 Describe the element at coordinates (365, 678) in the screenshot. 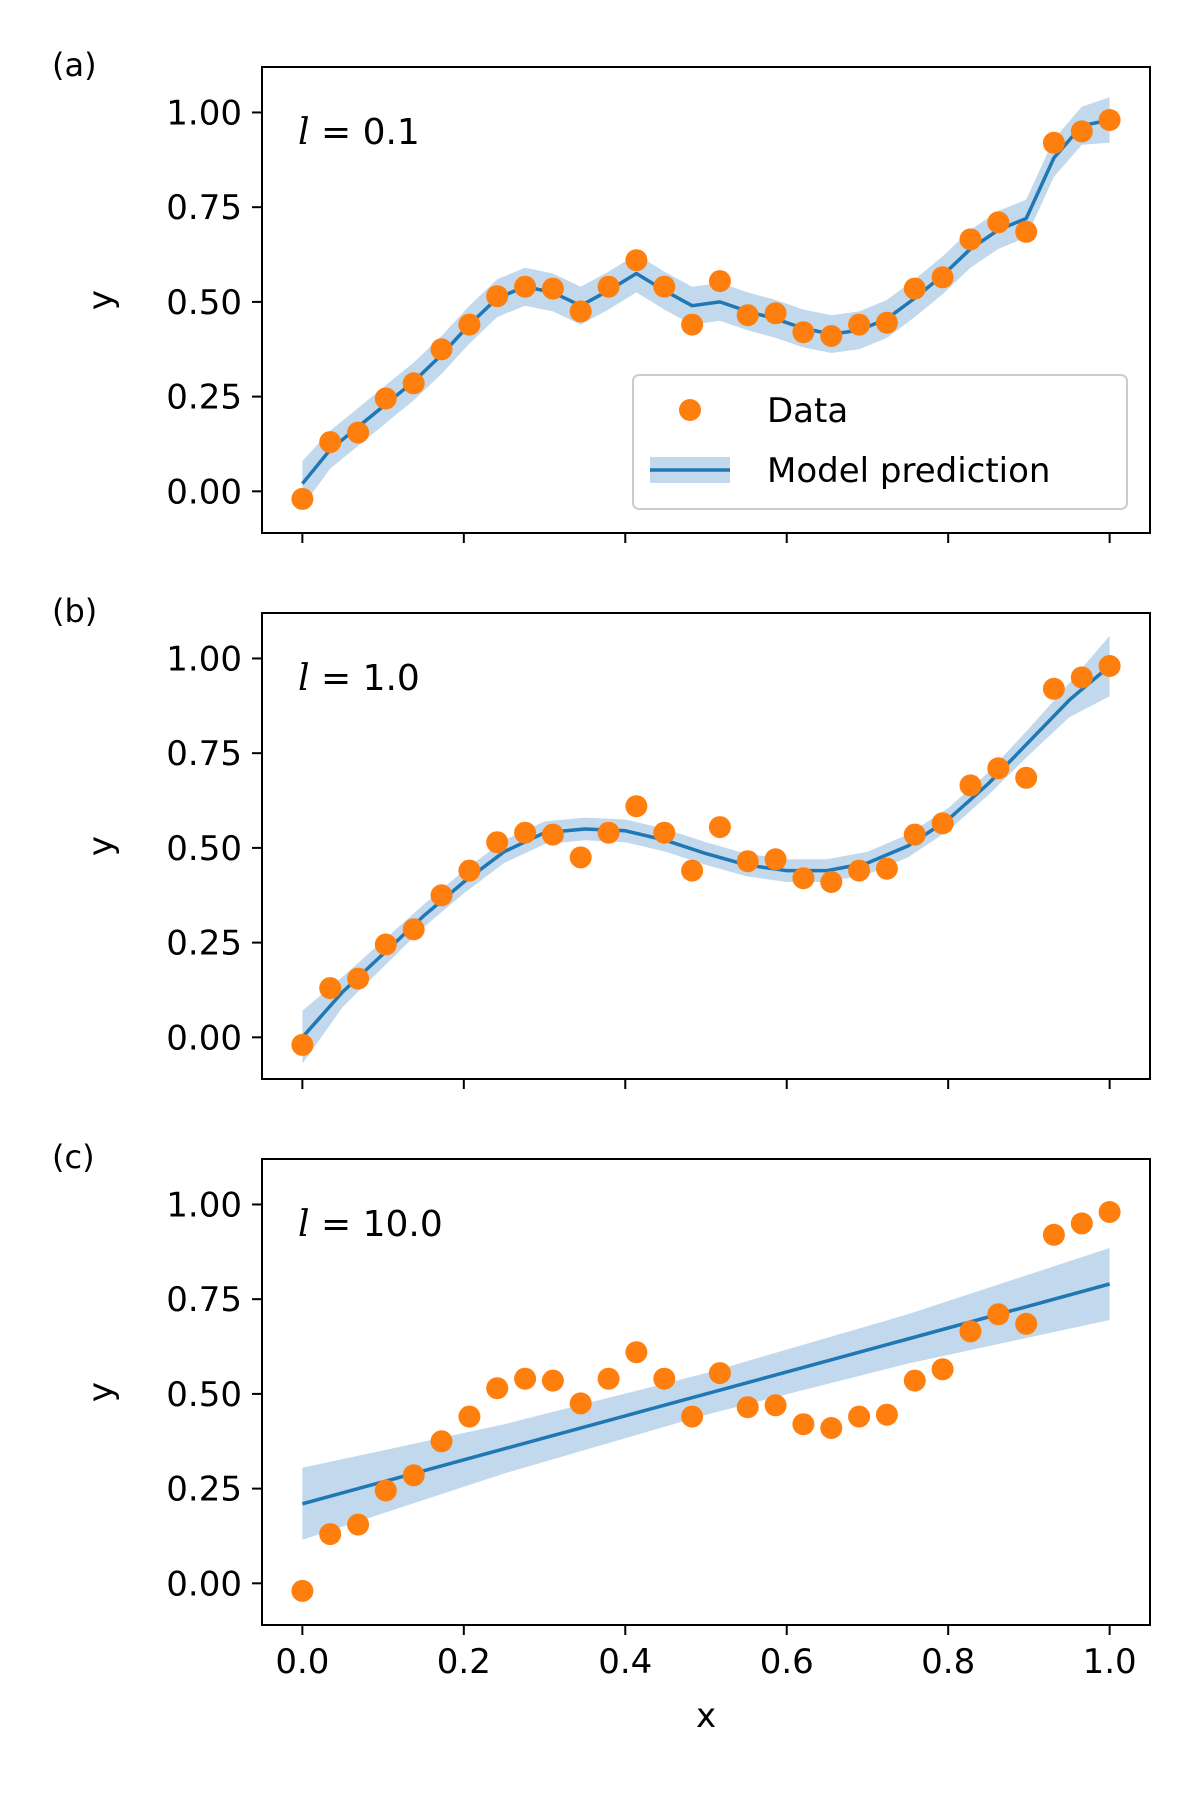

I see `length-scale-value: = 1.0` at that location.